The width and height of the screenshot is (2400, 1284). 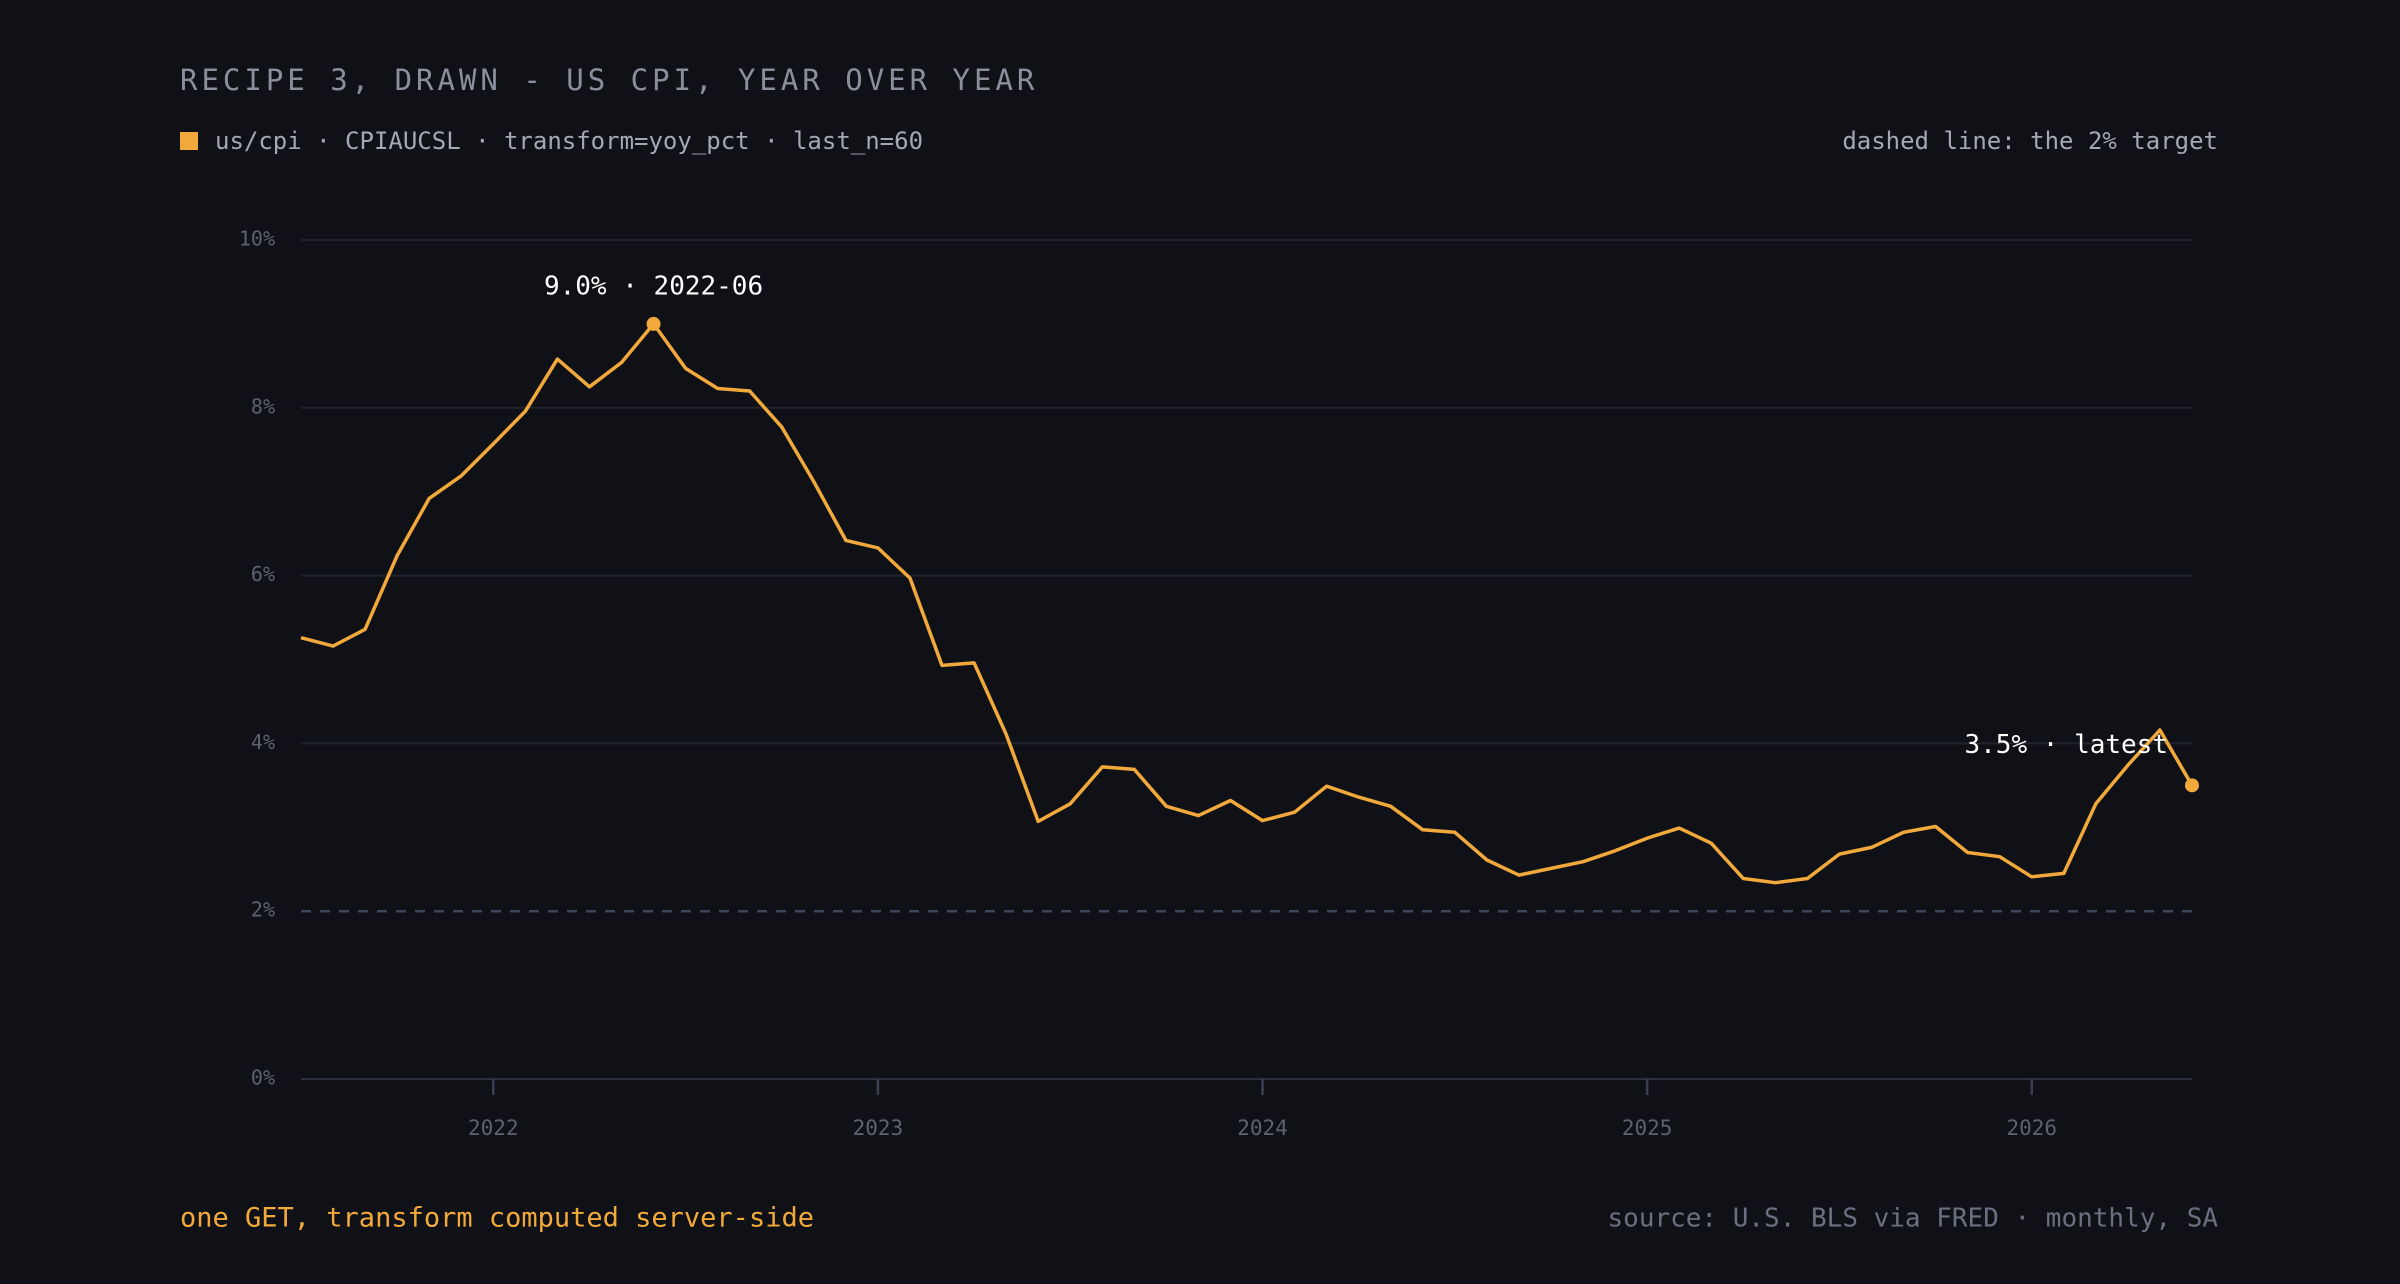 I want to click on x-tick-label: 2023, so click(x=878, y=1128).